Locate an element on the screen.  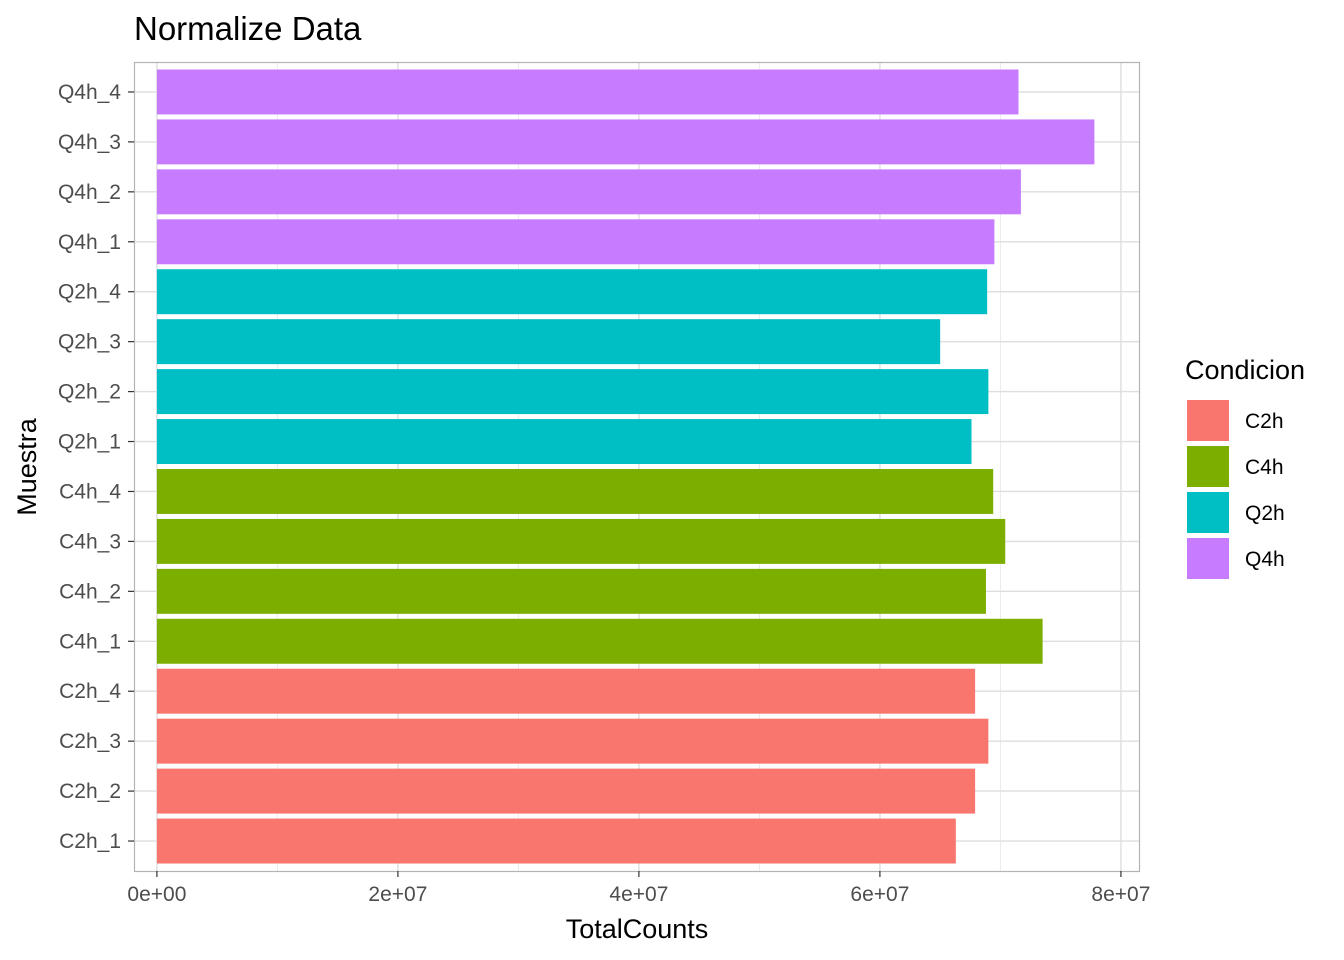
y-tick-label: Q4h_2 is located at coordinates (89, 192).